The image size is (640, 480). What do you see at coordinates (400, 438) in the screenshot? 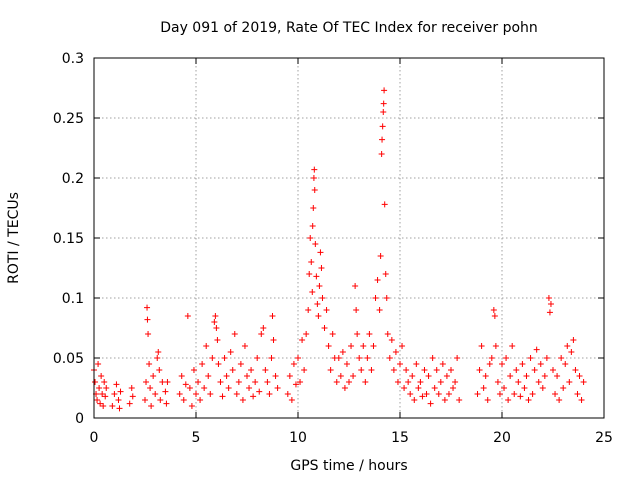
I see `x-tick-label: 15` at bounding box center [400, 438].